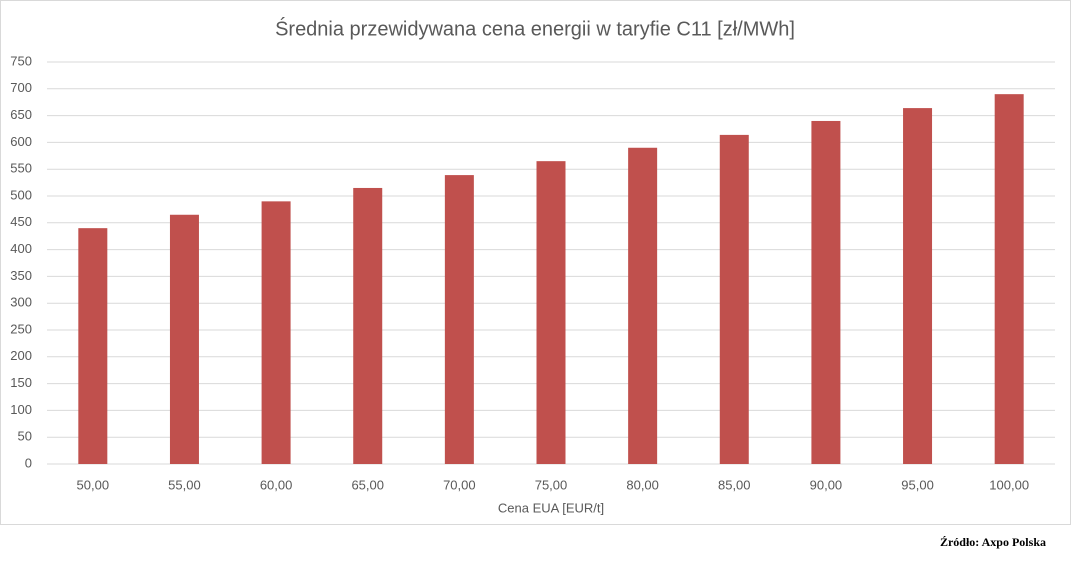 The image size is (1076, 562). Describe the element at coordinates (459, 484) in the screenshot. I see `x-tick-label: 70,00` at that location.